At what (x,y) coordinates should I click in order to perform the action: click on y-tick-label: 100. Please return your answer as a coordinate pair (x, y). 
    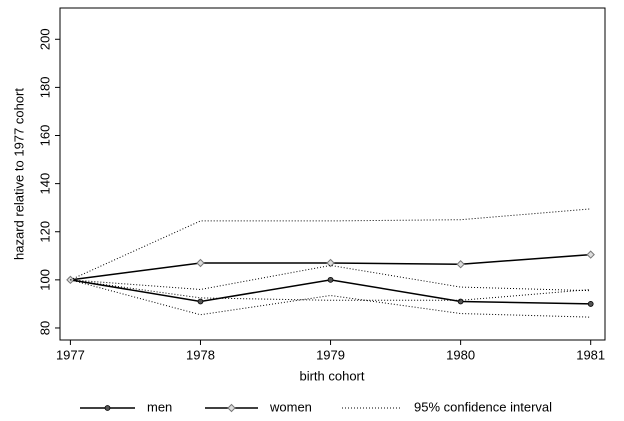
    Looking at the image, I should click on (44, 280).